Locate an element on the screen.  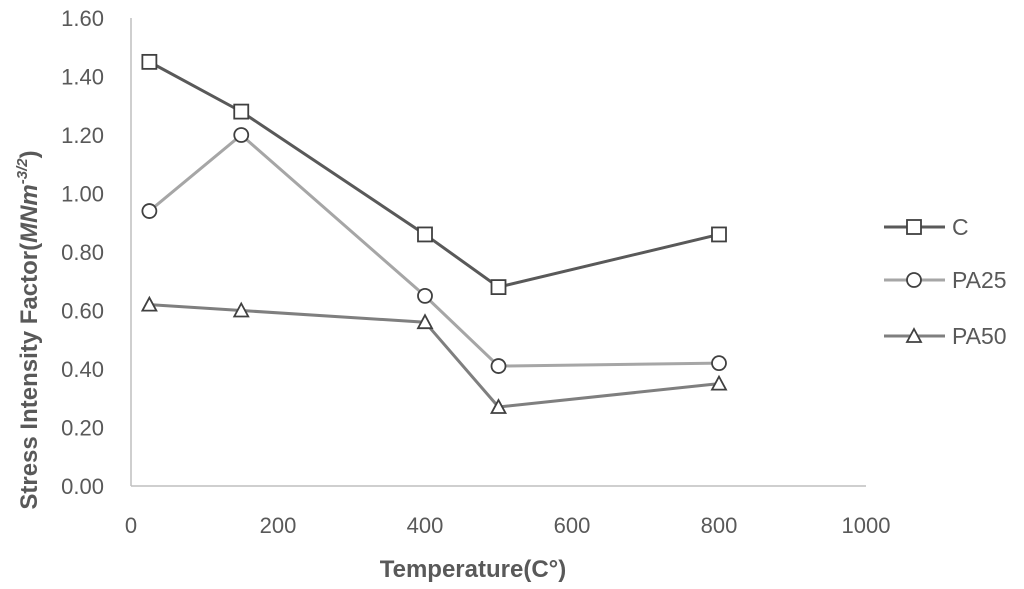
legend-marker-pa50 is located at coordinates (914, 335).